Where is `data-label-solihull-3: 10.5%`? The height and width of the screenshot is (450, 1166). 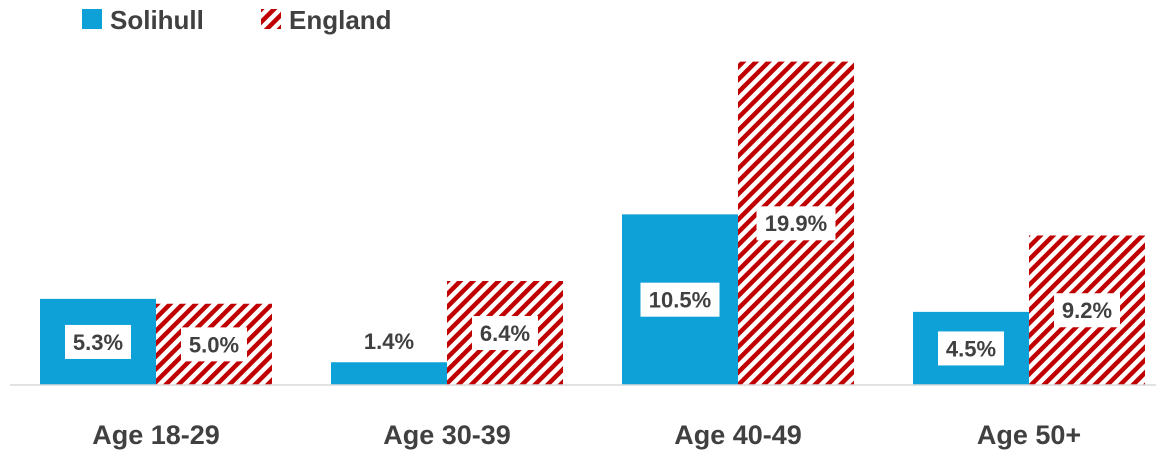
data-label-solihull-3: 10.5% is located at coordinates (680, 300).